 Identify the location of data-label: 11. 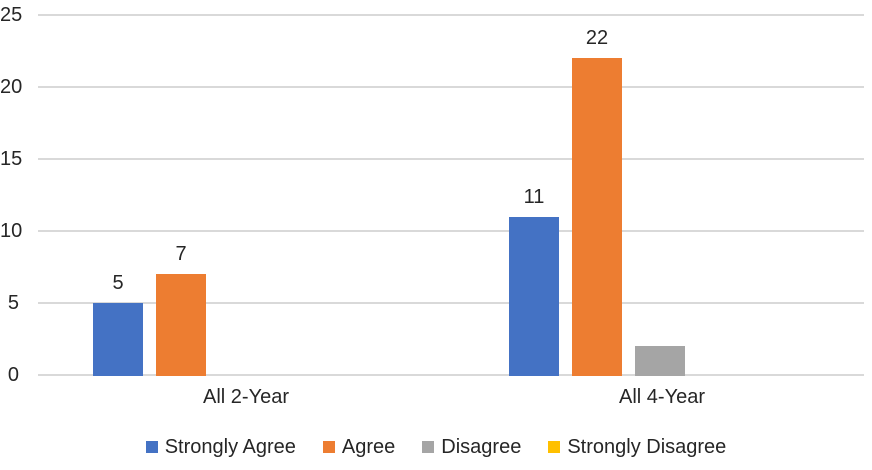
(534, 197).